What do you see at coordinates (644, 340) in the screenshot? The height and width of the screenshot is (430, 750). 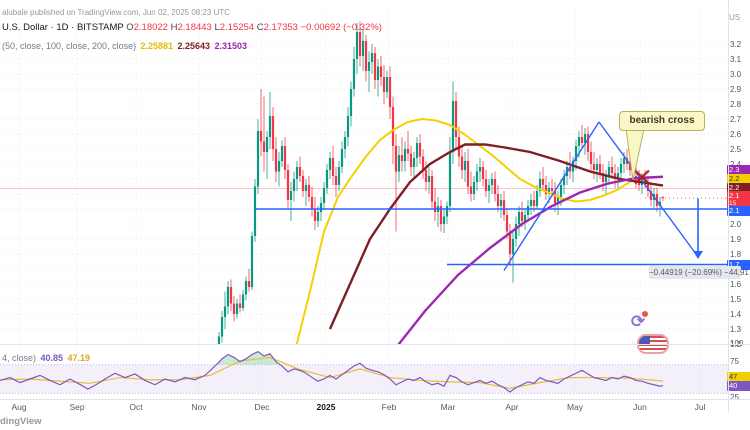 I see `flag-canton` at bounding box center [644, 340].